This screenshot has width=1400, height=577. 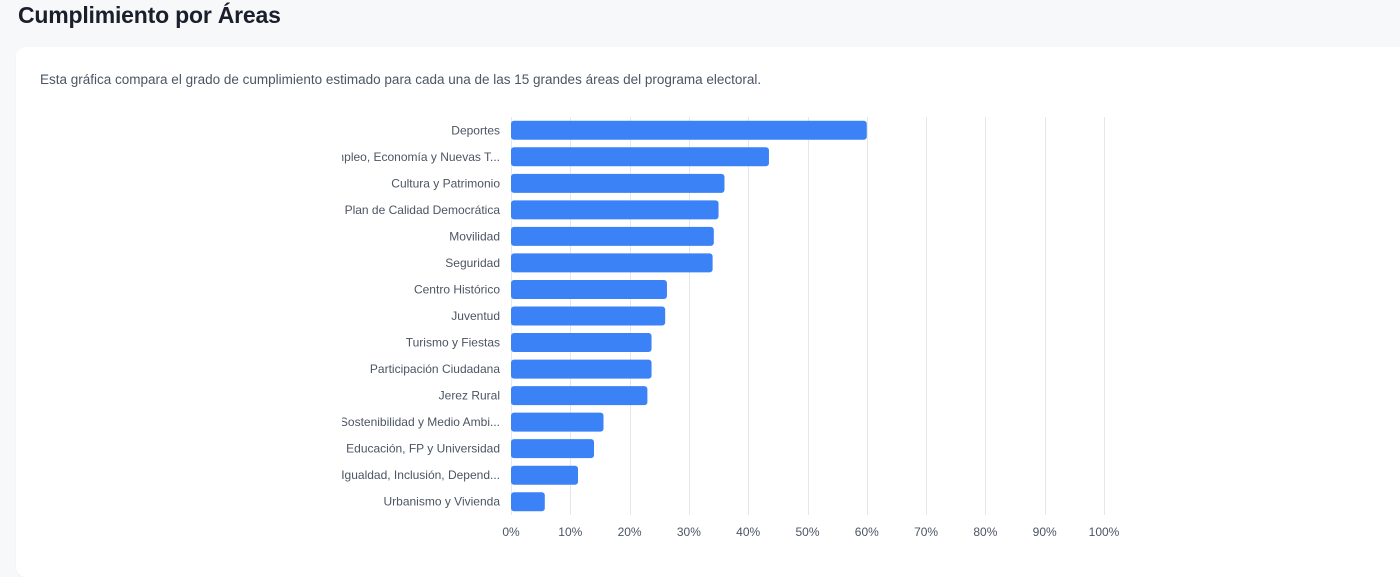 I want to click on x-tick-label: 10%, so click(x=570, y=532).